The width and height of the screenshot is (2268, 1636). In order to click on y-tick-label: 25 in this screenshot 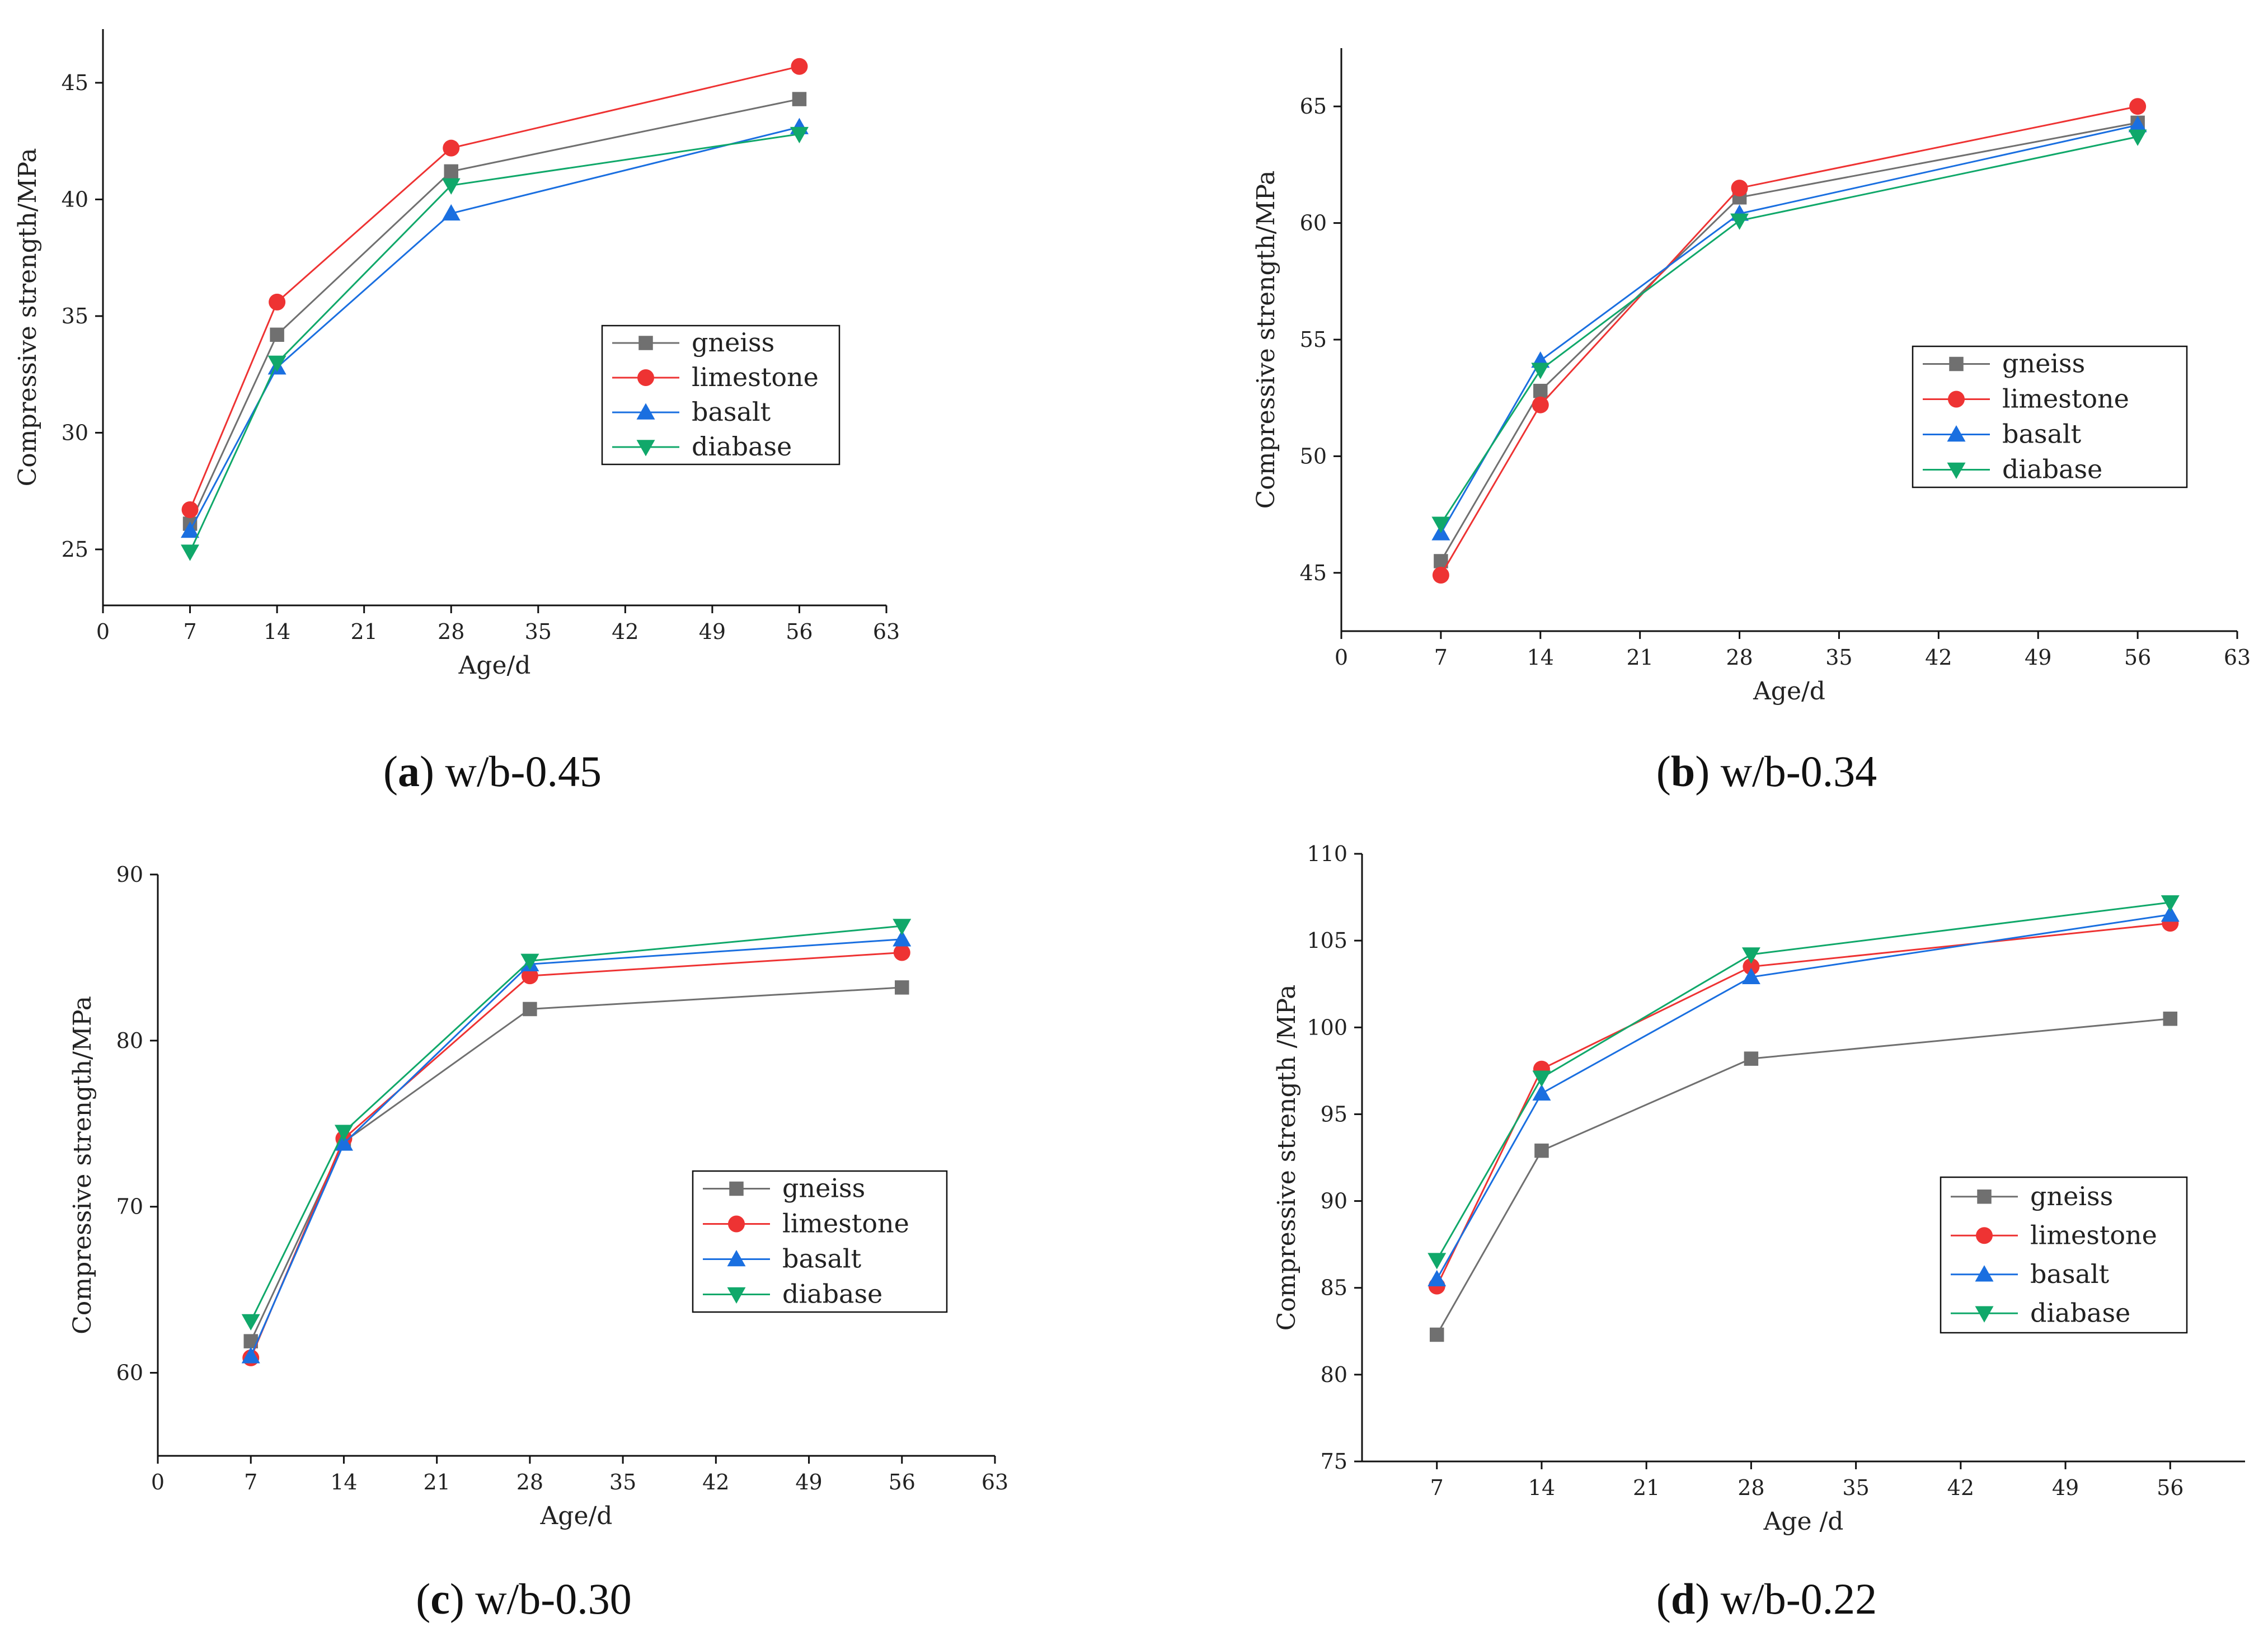, I will do `click(75, 549)`.